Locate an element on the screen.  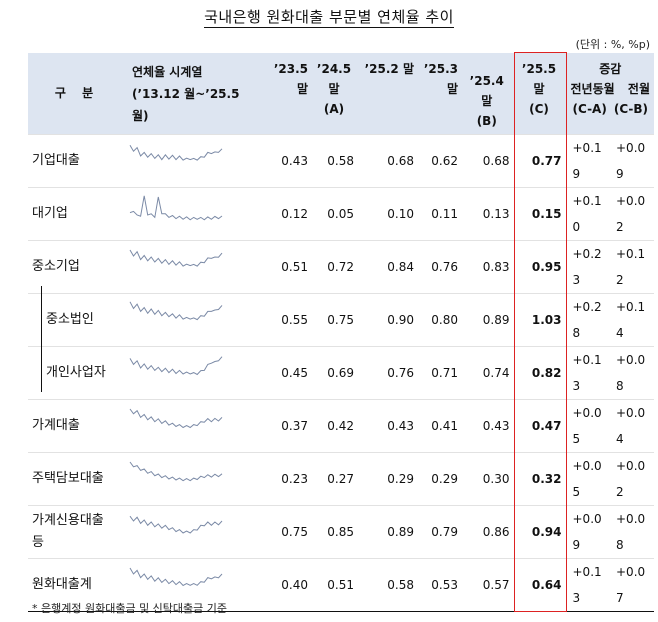
header-col-d: ’25.3 말 is located at coordinates (440, 93).